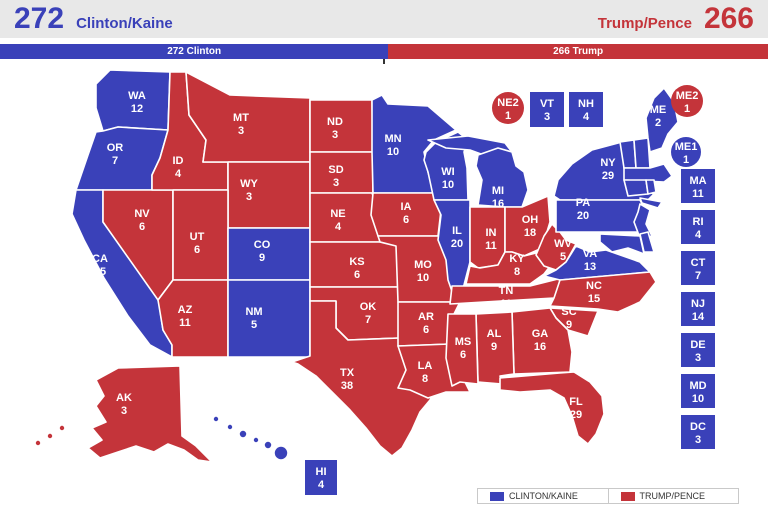 The width and height of the screenshot is (768, 518). What do you see at coordinates (578, 51) in the screenshot?
I see `bar-rep: 266 Trump` at bounding box center [578, 51].